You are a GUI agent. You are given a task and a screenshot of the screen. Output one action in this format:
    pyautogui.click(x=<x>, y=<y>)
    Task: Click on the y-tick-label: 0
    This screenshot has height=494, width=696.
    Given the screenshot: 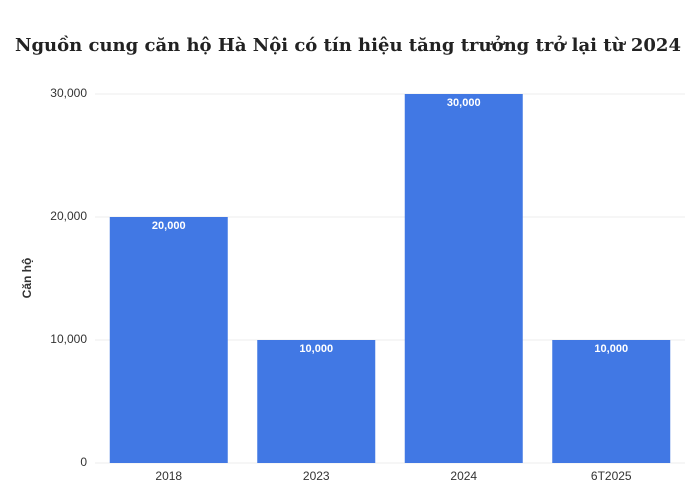 What is the action you would take?
    pyautogui.click(x=83, y=462)
    